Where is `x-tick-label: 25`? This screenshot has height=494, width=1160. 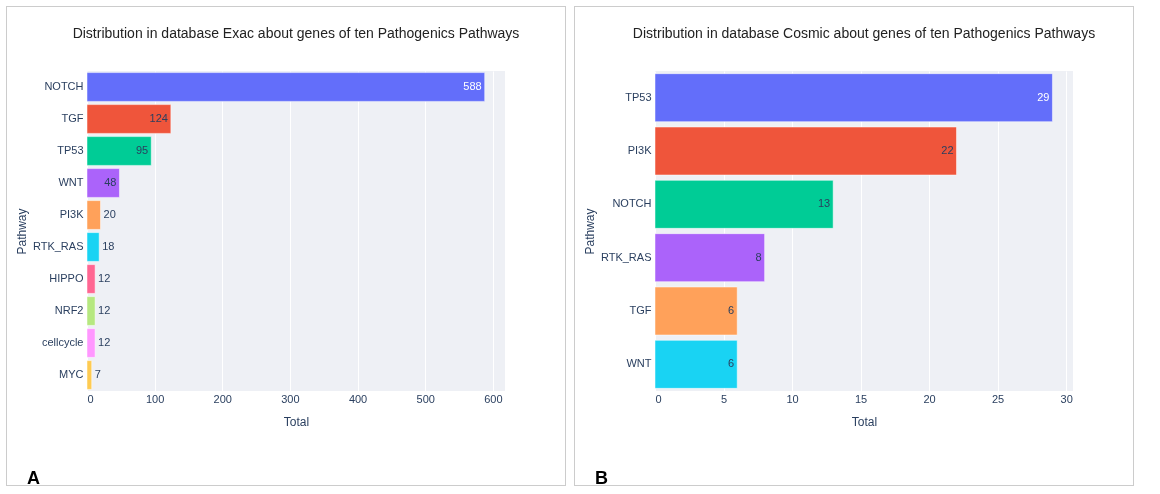
x-tick-label: 25 is located at coordinates (998, 398).